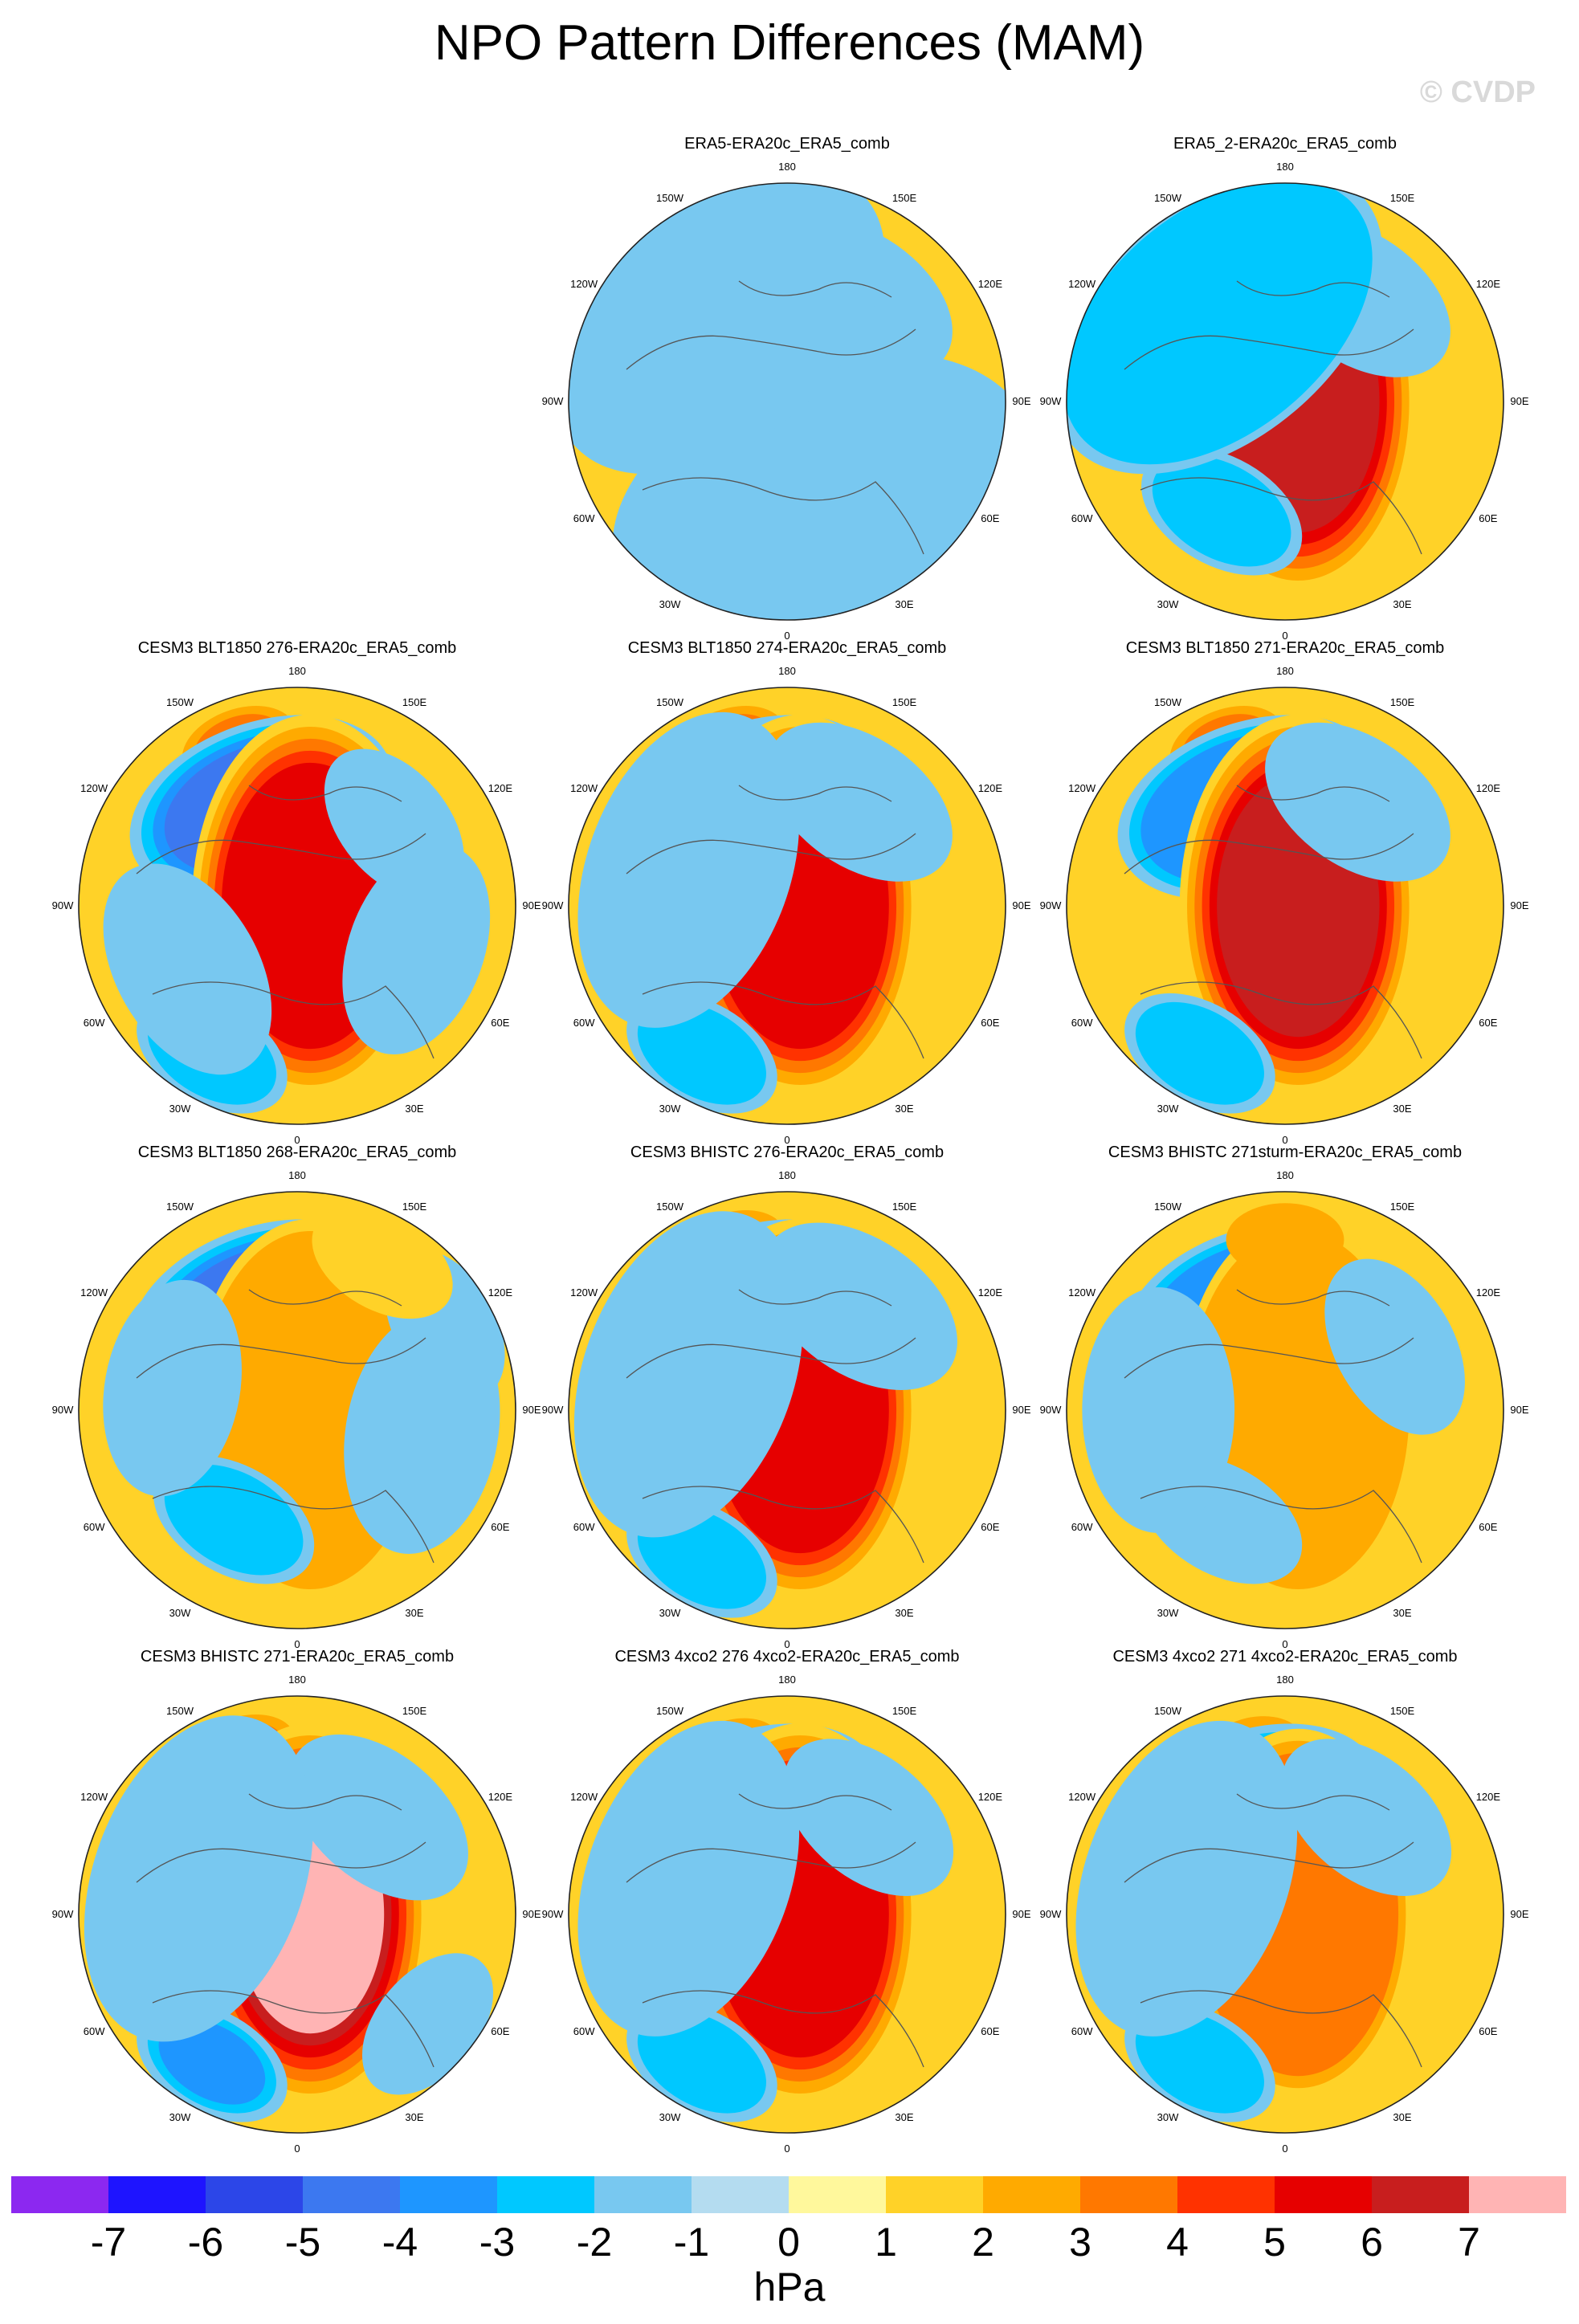  Describe the element at coordinates (1274, 2243) in the screenshot. I see `colorbar-tick-label: 5` at that location.